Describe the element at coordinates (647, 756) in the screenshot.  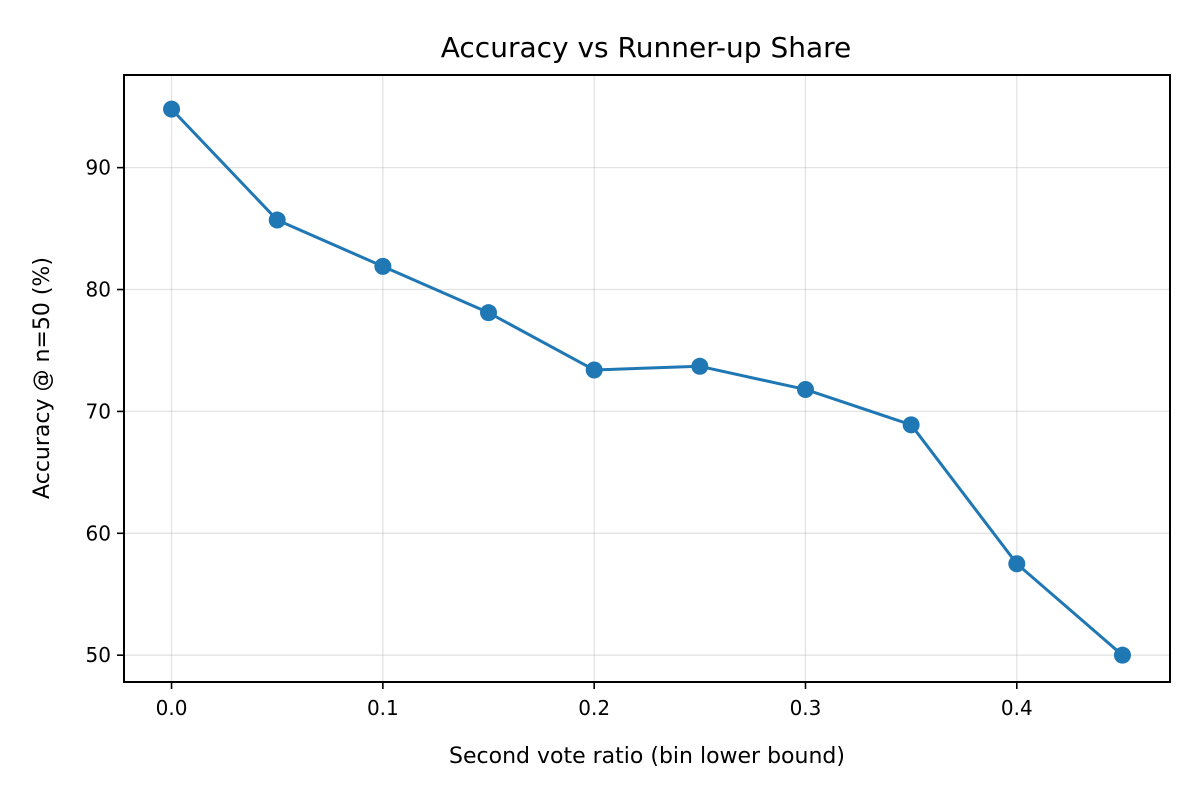
I see `x-axis-label: Second vote ratio (bin lower bound)` at that location.